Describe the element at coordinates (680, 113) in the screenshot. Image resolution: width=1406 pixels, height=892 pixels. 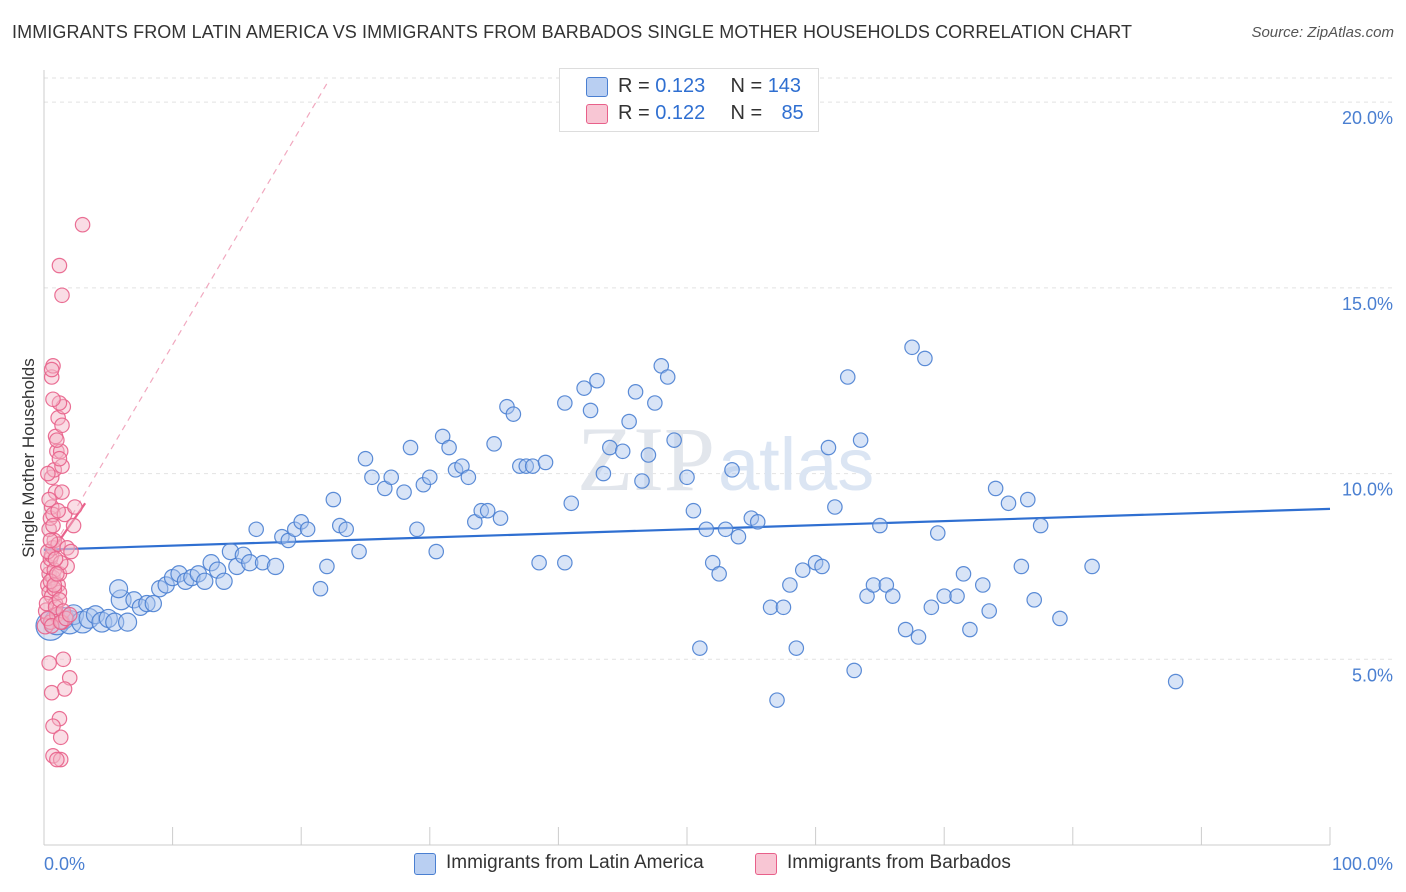
I see `legend-r-value: 0.122` at that location.